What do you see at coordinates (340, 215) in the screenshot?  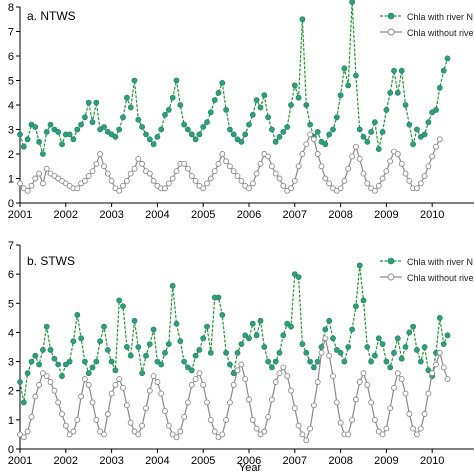 I see `x-tick-label: 2008` at bounding box center [340, 215].